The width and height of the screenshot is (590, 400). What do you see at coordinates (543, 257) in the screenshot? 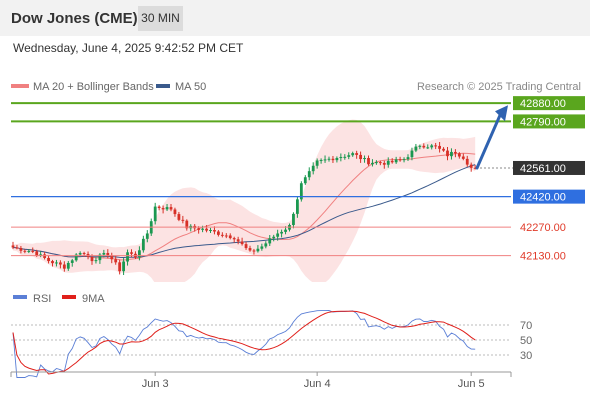
I see `level-label-support: 42130.00` at bounding box center [543, 257].